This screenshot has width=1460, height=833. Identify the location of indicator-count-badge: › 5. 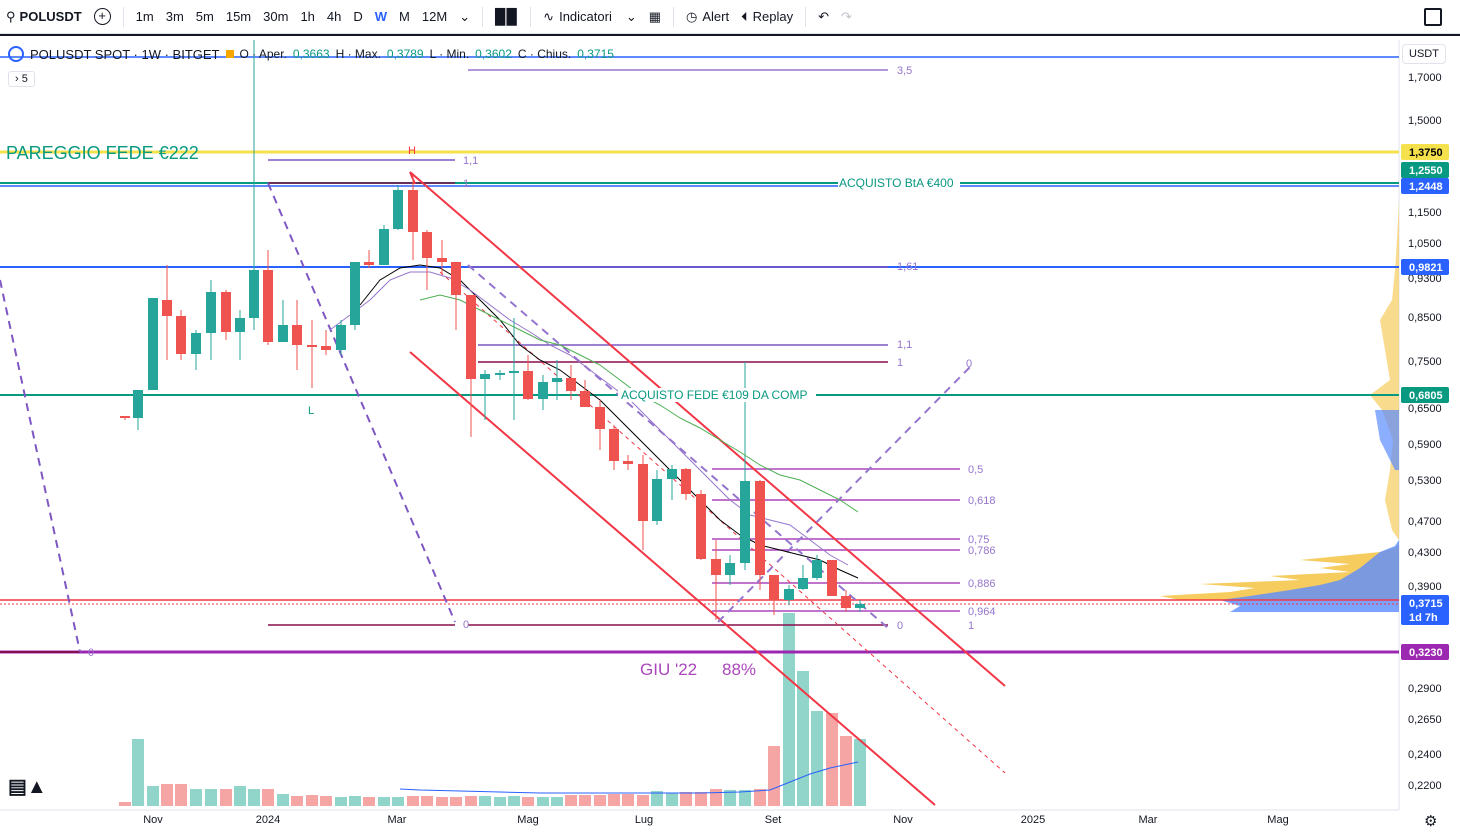
(21, 79).